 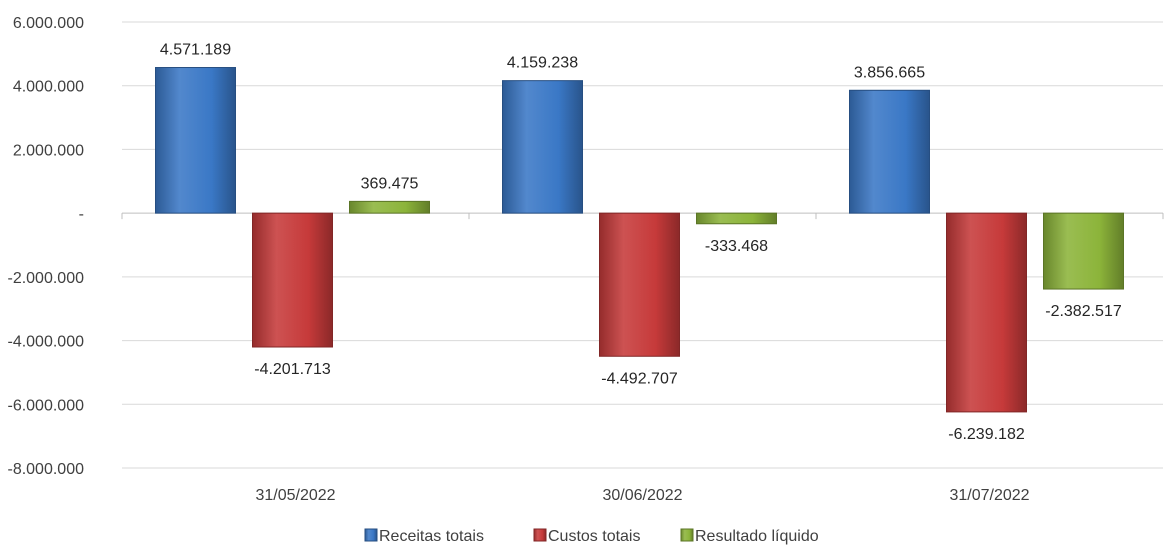 What do you see at coordinates (195, 50) in the screenshot?
I see `data-label: 4.571.189` at bounding box center [195, 50].